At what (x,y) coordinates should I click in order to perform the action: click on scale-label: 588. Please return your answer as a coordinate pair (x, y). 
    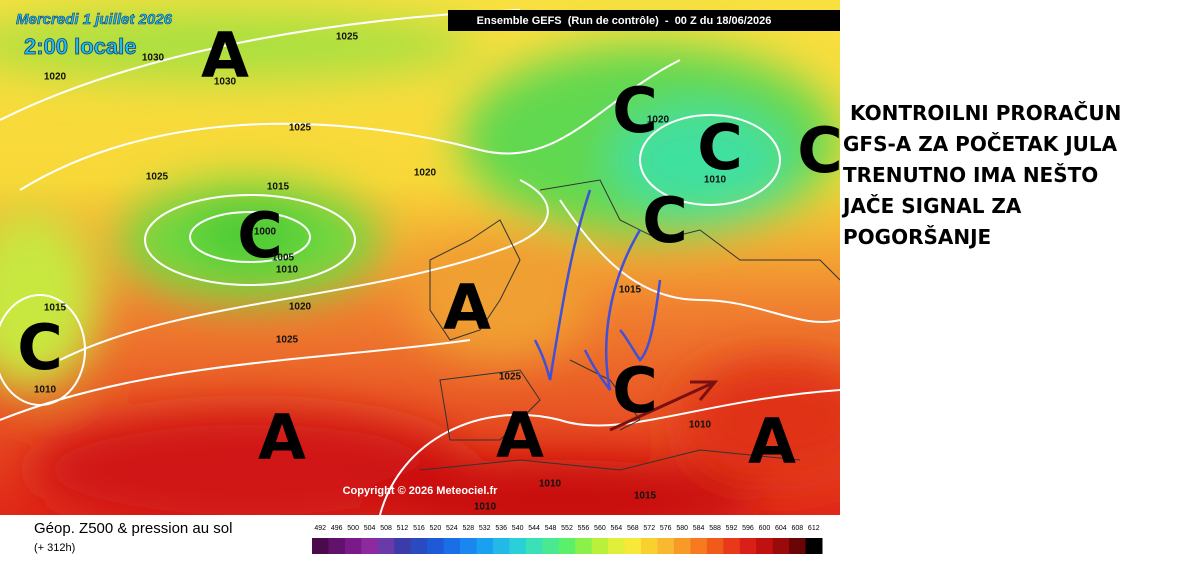
    Looking at the image, I should click on (715, 528).